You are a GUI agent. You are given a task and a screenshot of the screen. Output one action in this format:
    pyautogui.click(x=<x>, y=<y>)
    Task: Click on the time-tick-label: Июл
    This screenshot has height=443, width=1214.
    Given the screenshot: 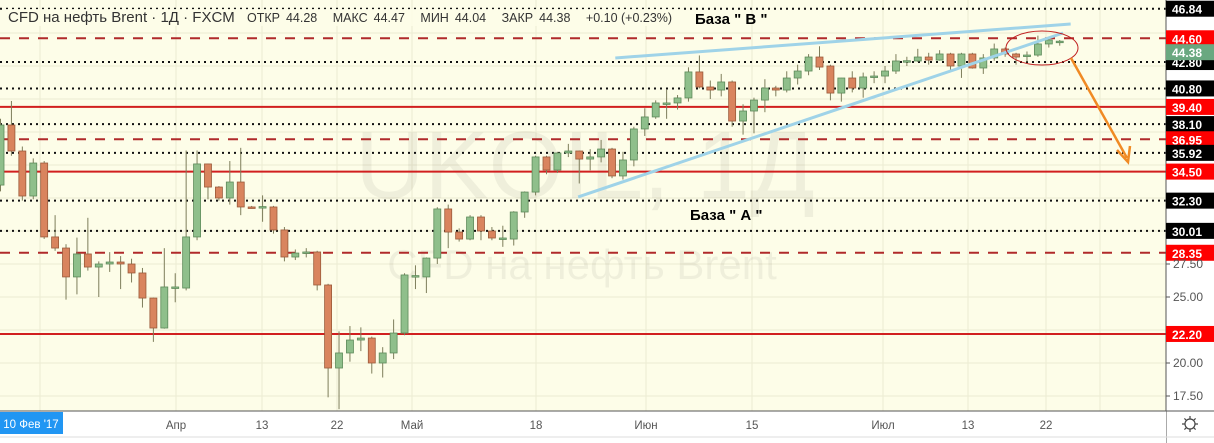 What is the action you would take?
    pyautogui.click(x=882, y=426)
    